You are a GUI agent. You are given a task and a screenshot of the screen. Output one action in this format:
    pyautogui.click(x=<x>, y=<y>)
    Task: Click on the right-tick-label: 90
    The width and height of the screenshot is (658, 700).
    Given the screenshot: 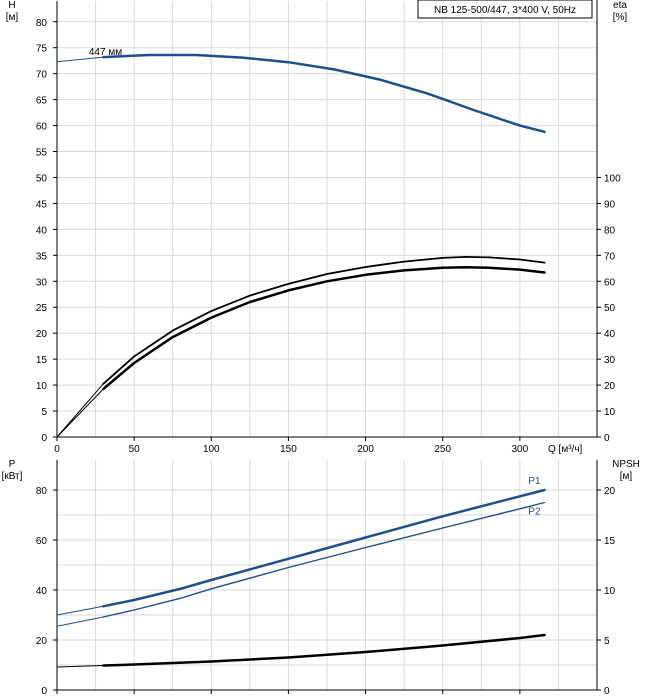 What is the action you would take?
    pyautogui.click(x=610, y=204)
    